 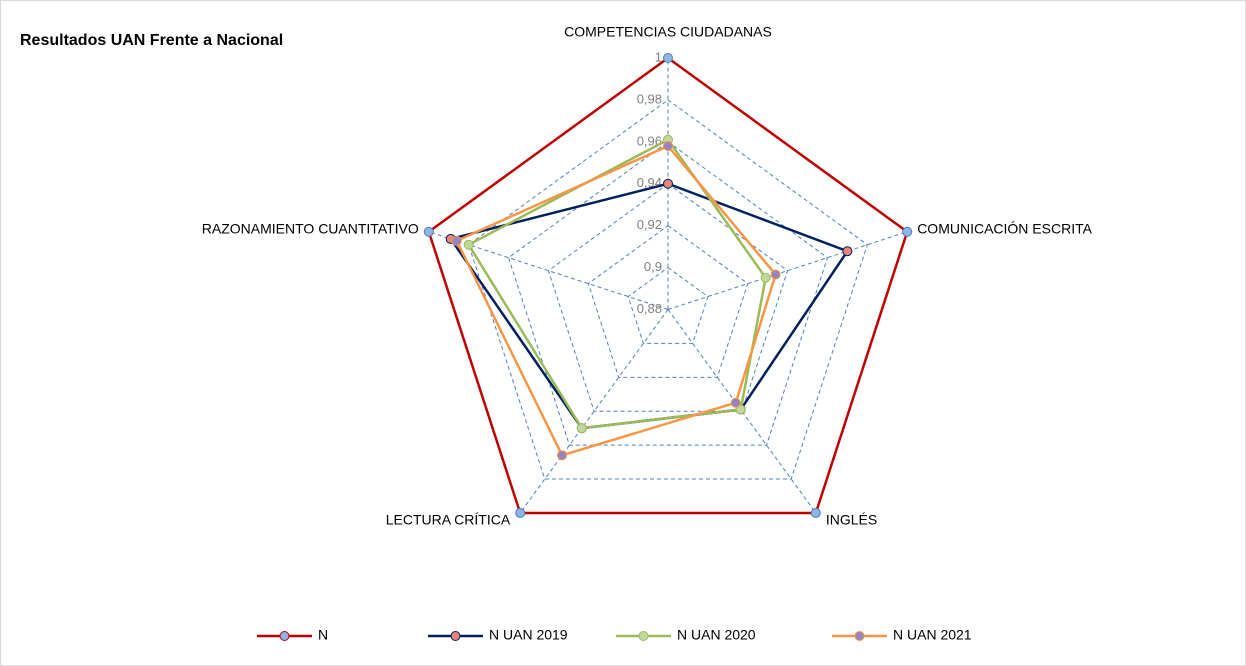 What do you see at coordinates (649, 140) in the screenshot?
I see `r-tick-label: 0,96` at bounding box center [649, 140].